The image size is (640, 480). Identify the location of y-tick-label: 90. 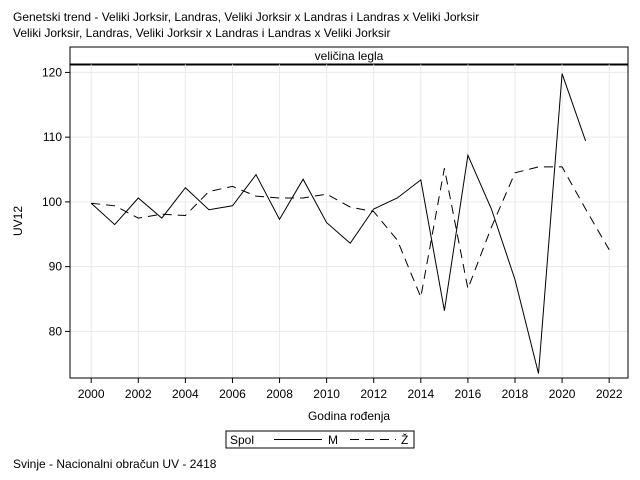
(56, 267).